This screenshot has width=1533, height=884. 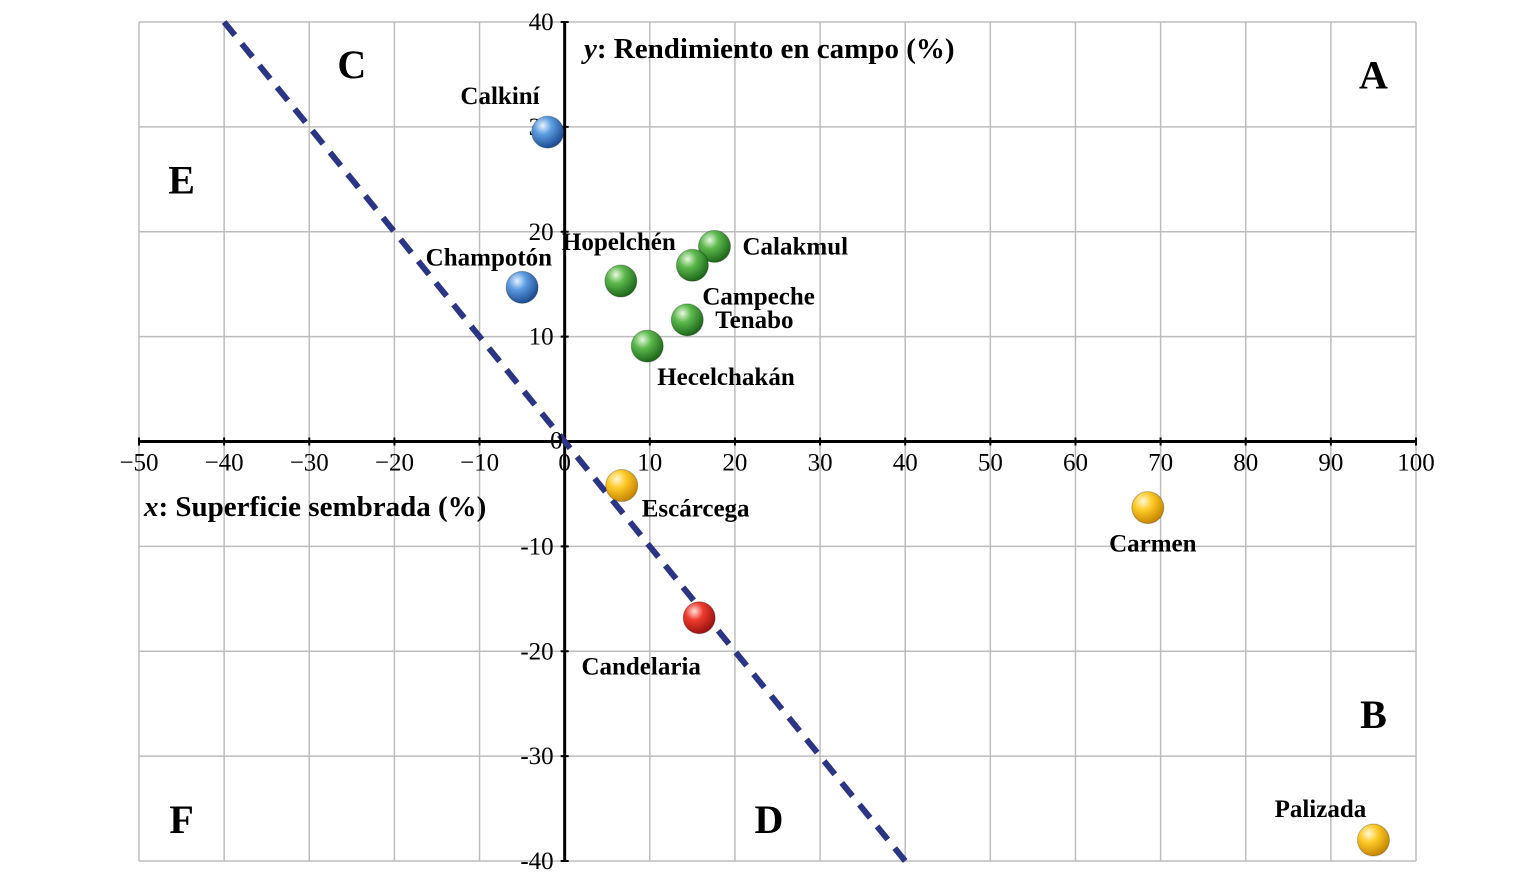 What do you see at coordinates (536, 651) in the screenshot?
I see `y-tick-label: -20` at bounding box center [536, 651].